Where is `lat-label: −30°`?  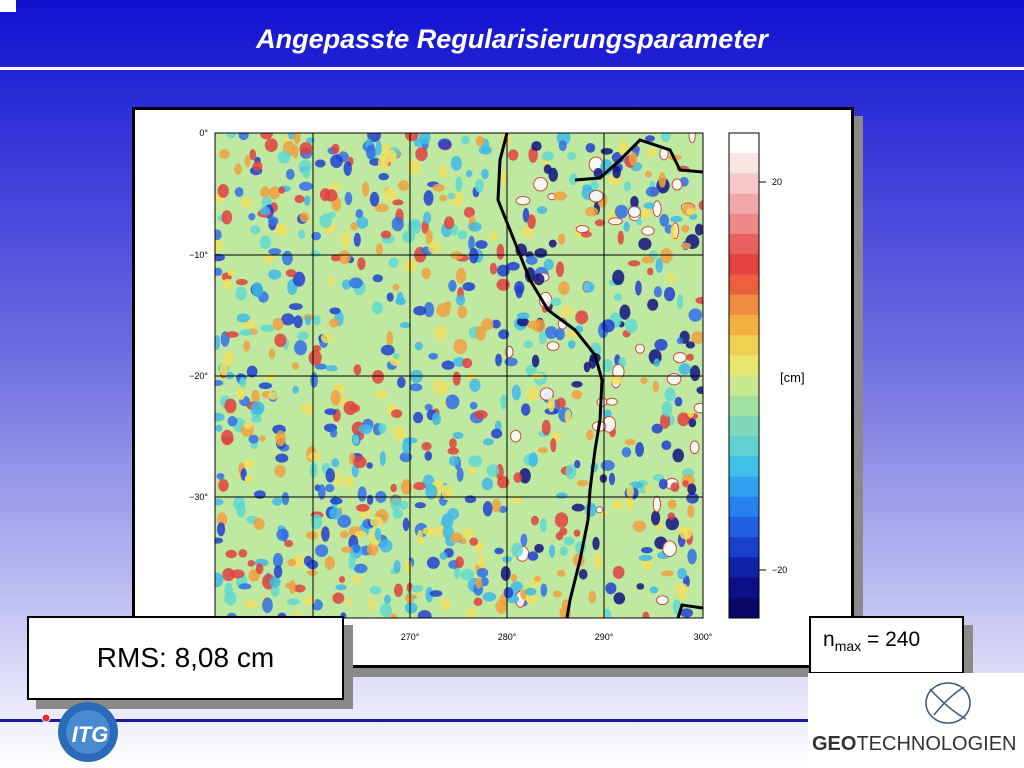 lat-label: −30° is located at coordinates (198, 497).